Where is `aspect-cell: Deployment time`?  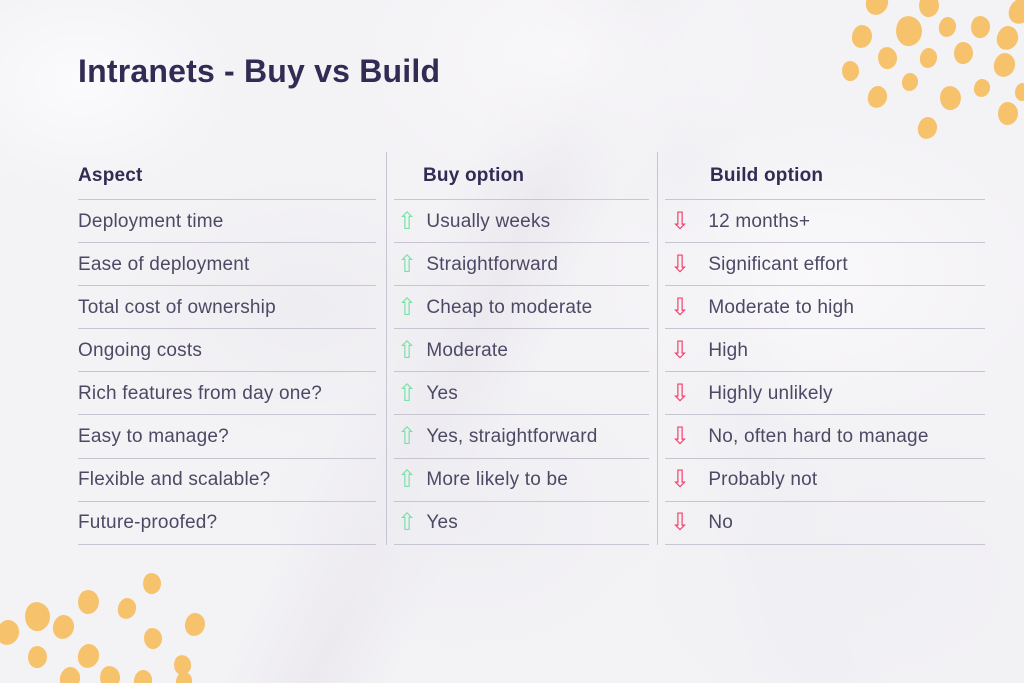 aspect-cell: Deployment time is located at coordinates (232, 222).